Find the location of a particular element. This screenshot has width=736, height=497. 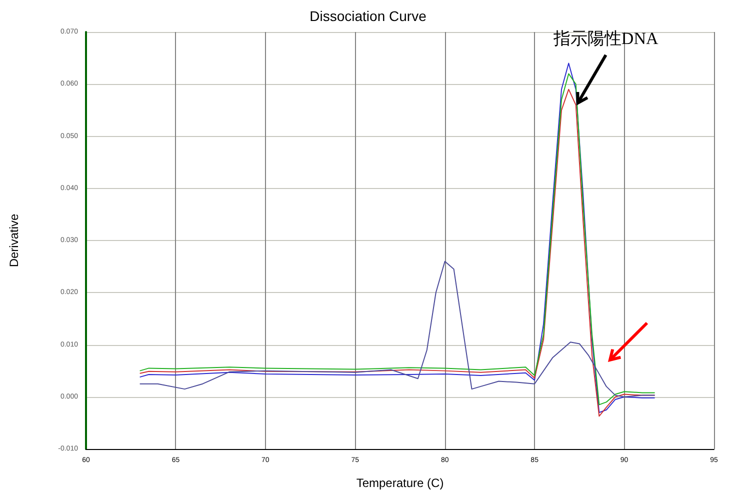

annotation: 指示陽性DNA is located at coordinates (605, 38).